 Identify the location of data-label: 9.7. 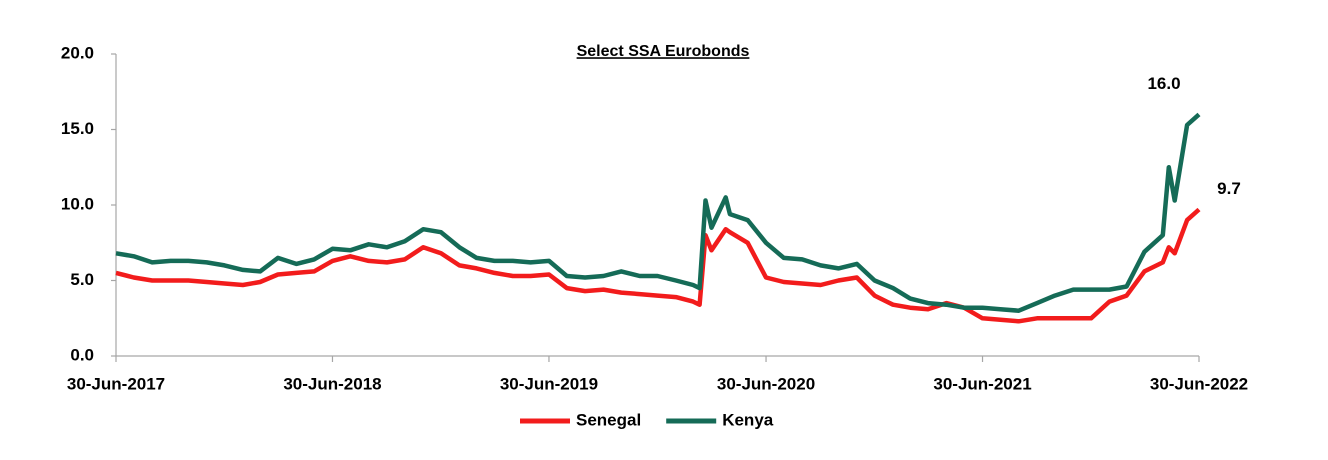
(1229, 188).